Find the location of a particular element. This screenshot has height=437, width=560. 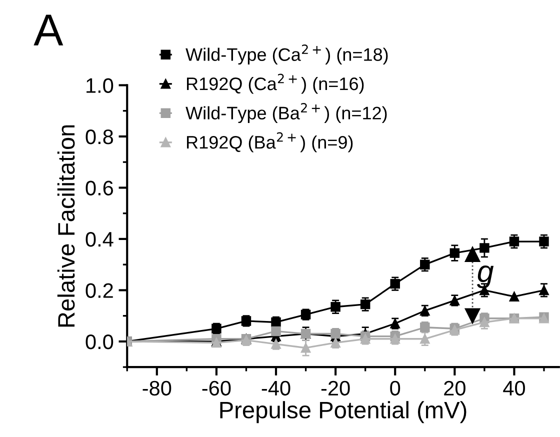

annotation: g is located at coordinates (485, 277).